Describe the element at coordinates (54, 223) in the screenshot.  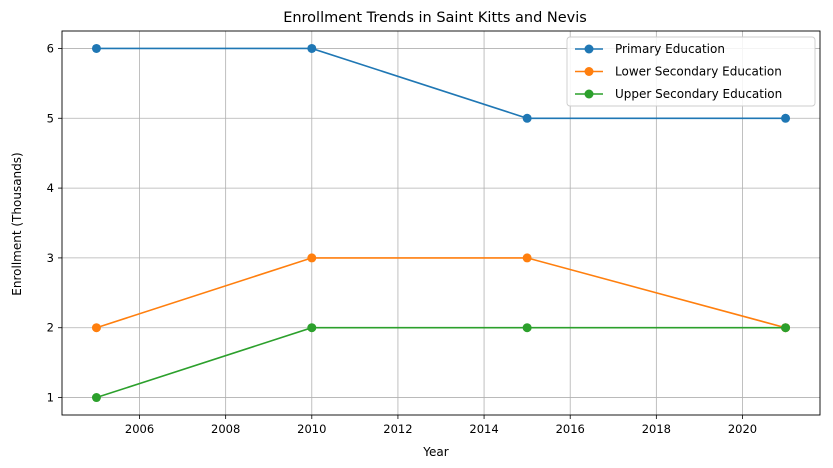
I see `y-axis-ticks: 1 2 3 4 5 6` at that location.